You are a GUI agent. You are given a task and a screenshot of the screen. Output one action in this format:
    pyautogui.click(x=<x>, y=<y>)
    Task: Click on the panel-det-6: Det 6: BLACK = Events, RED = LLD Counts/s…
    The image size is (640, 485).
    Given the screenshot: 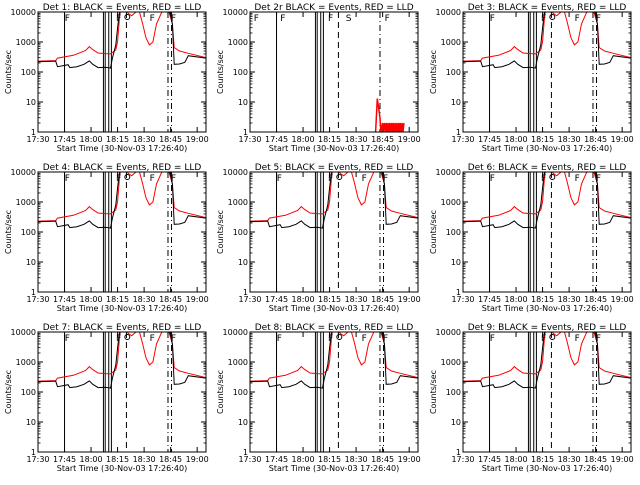 What is the action you would take?
    pyautogui.click(x=531, y=238)
    